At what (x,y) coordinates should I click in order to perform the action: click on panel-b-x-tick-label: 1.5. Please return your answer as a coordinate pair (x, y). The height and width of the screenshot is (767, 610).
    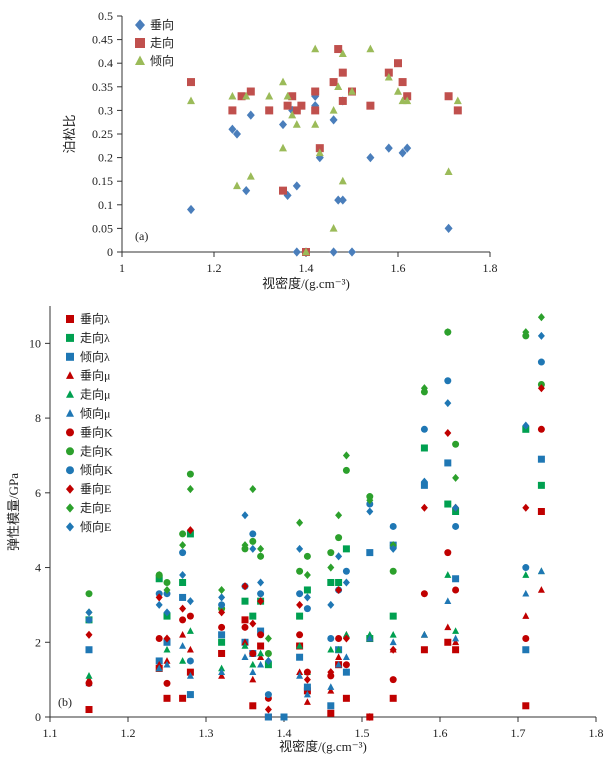
    Looking at the image, I should click on (362, 733).